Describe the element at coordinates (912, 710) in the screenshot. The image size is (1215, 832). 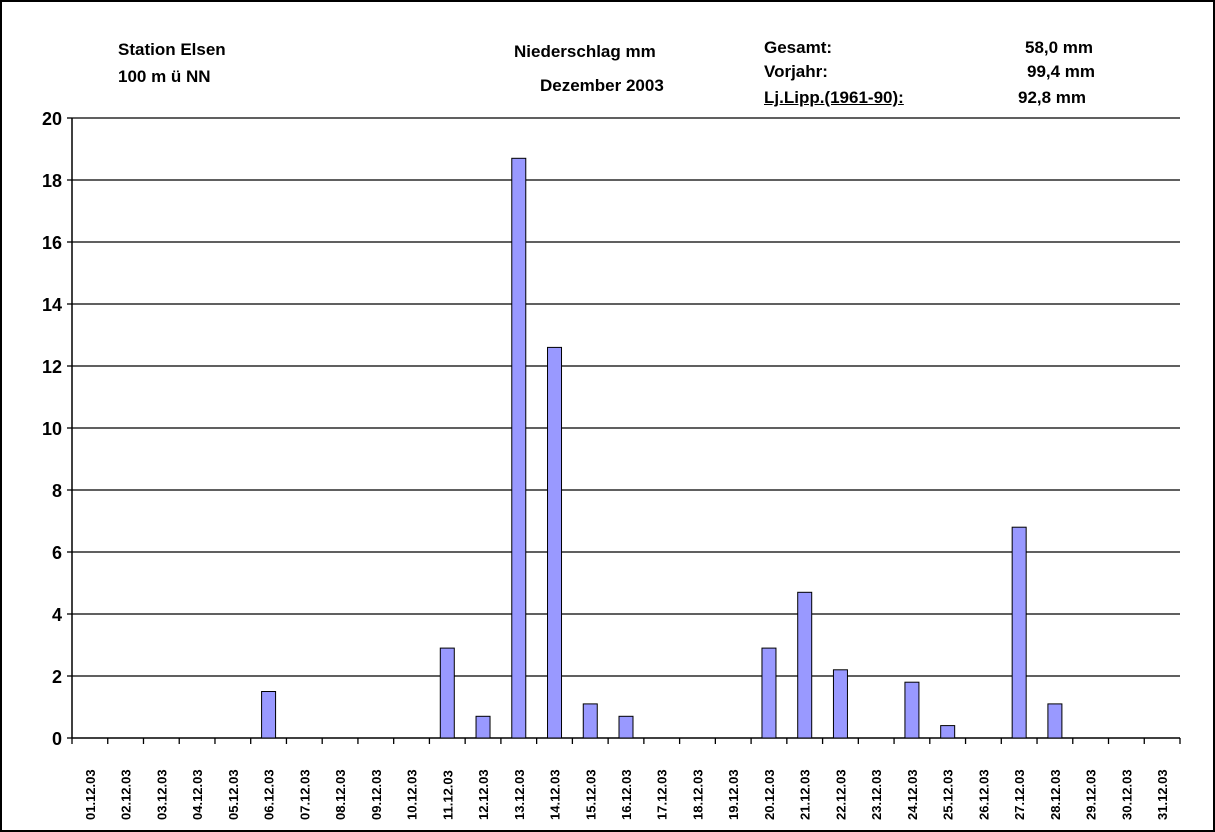
I see `bar-24.12.03` at that location.